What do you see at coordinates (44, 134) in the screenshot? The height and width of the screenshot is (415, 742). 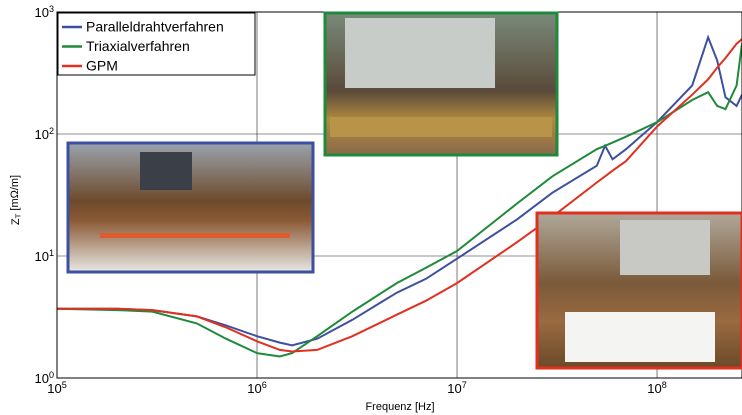 I see `y-tick-label: 10²` at bounding box center [44, 134].